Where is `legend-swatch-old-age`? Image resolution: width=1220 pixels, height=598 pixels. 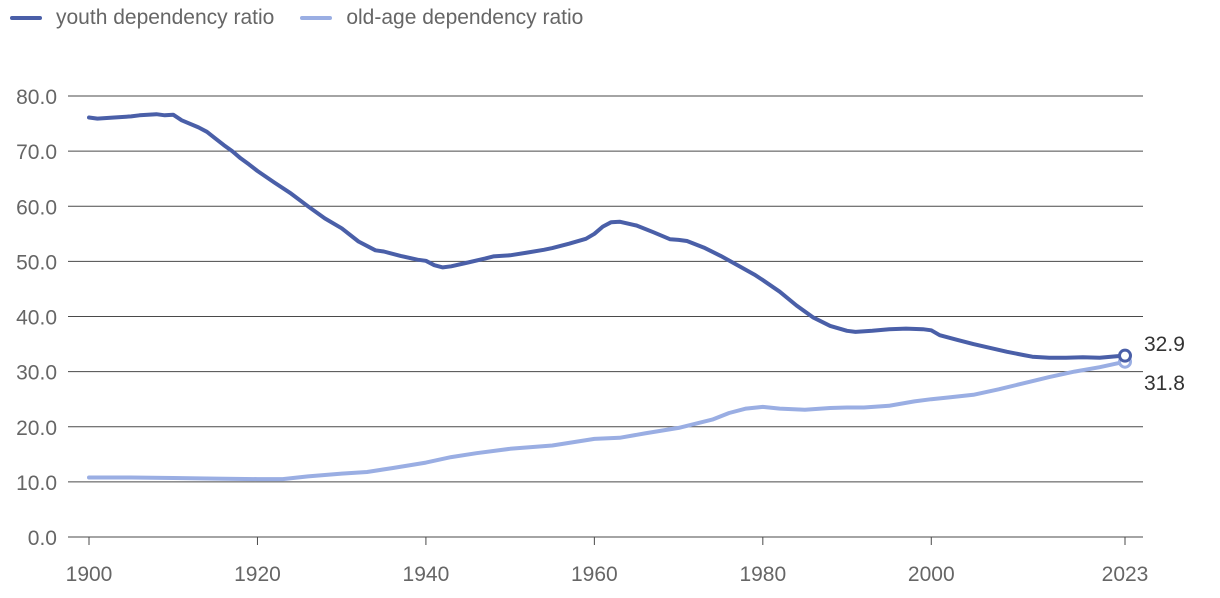 legend-swatch-old-age is located at coordinates (316, 18).